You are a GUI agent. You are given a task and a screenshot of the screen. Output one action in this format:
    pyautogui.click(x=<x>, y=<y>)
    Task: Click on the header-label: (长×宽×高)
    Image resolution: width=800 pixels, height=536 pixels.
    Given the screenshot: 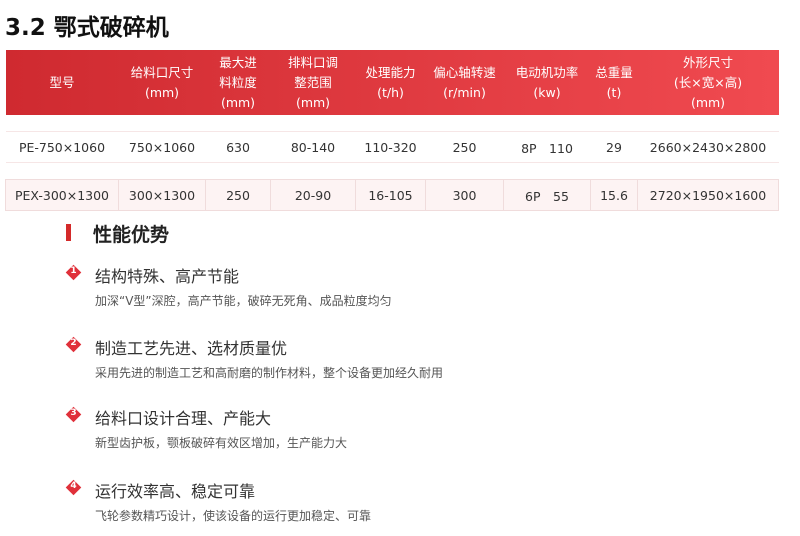 What is the action you would take?
    pyautogui.click(x=708, y=82)
    